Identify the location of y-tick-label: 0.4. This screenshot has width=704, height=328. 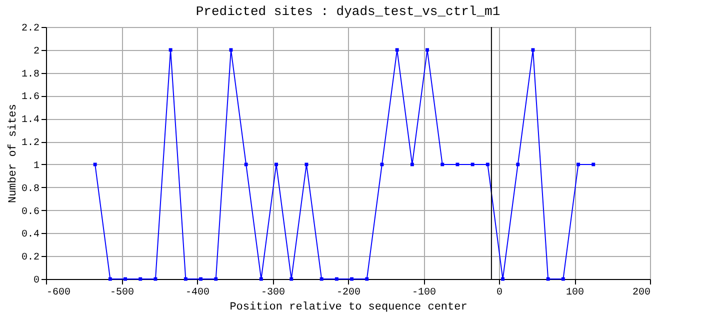
(30, 235).